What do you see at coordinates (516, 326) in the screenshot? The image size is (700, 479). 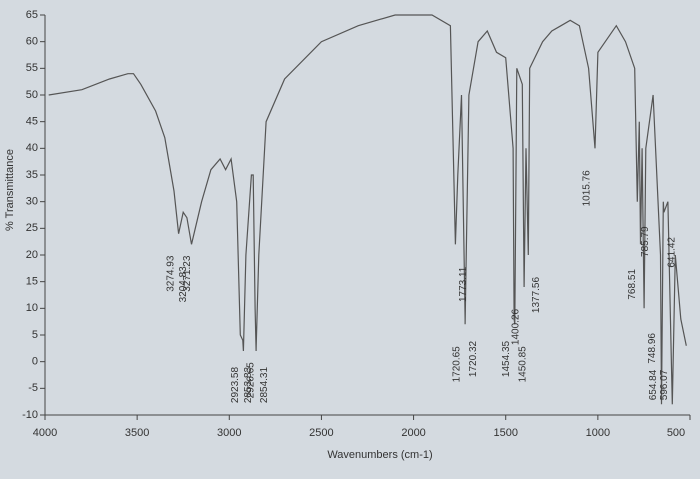 I see `peak-label: 1400.26` at bounding box center [516, 326].